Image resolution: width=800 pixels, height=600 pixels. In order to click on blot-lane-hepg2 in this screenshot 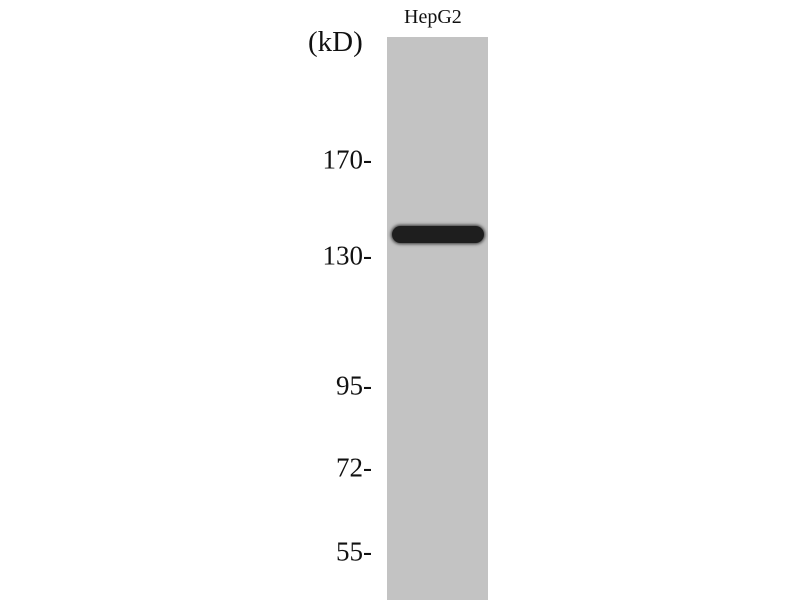, I will do `click(437, 318)`.